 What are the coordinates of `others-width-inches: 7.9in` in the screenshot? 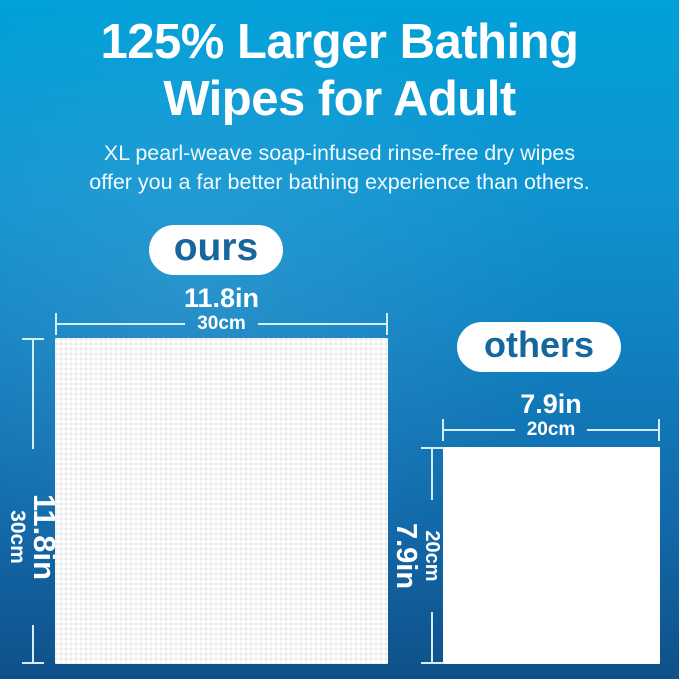 It's located at (551, 404).